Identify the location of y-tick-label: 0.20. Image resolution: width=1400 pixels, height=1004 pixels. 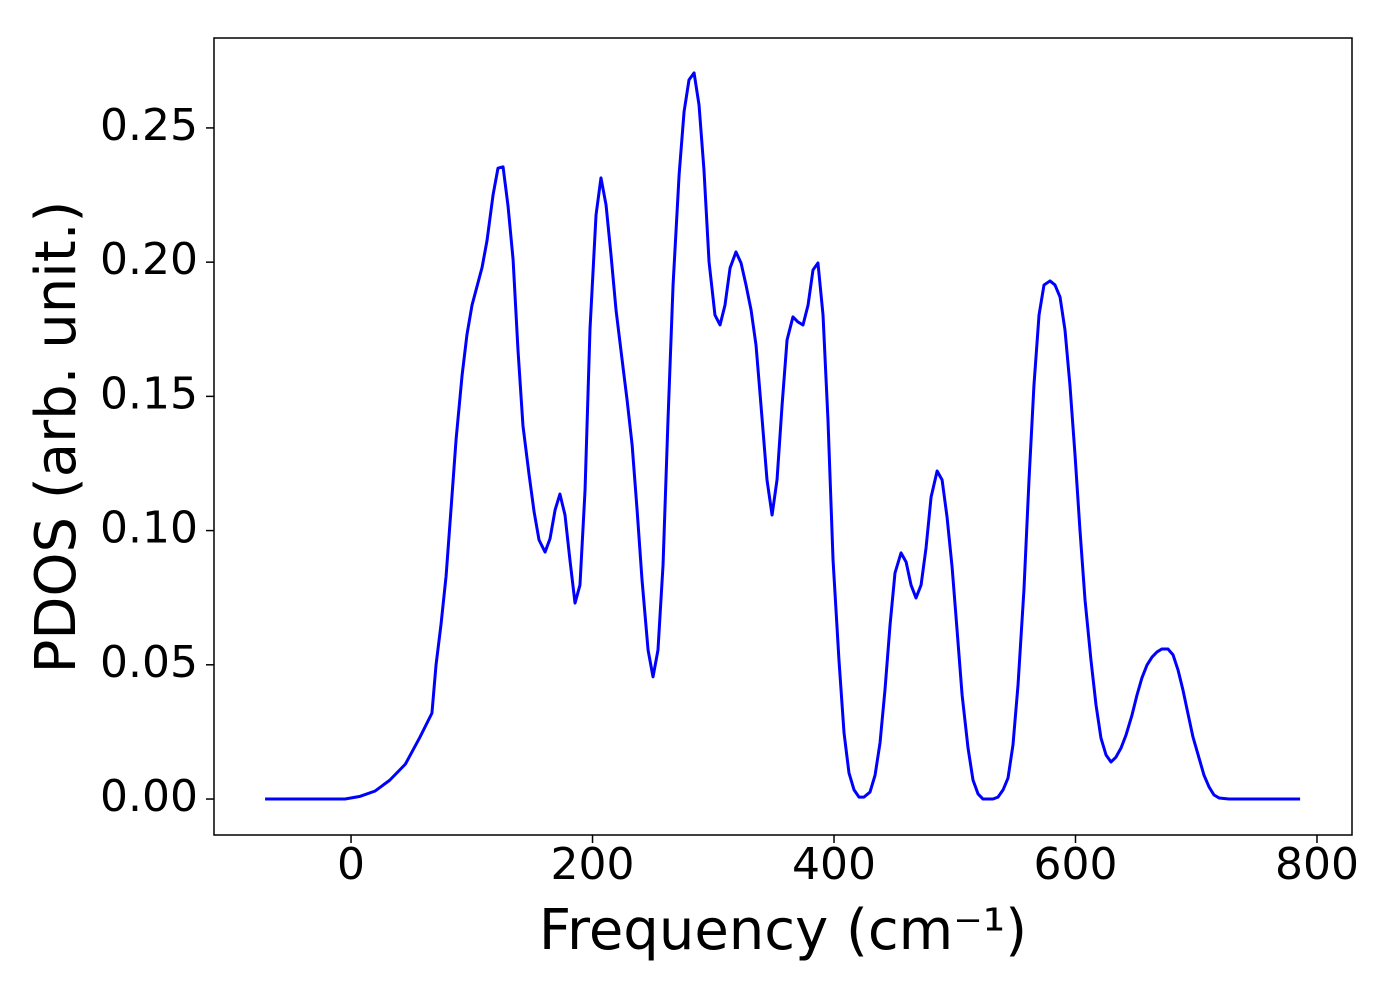
(149, 259).